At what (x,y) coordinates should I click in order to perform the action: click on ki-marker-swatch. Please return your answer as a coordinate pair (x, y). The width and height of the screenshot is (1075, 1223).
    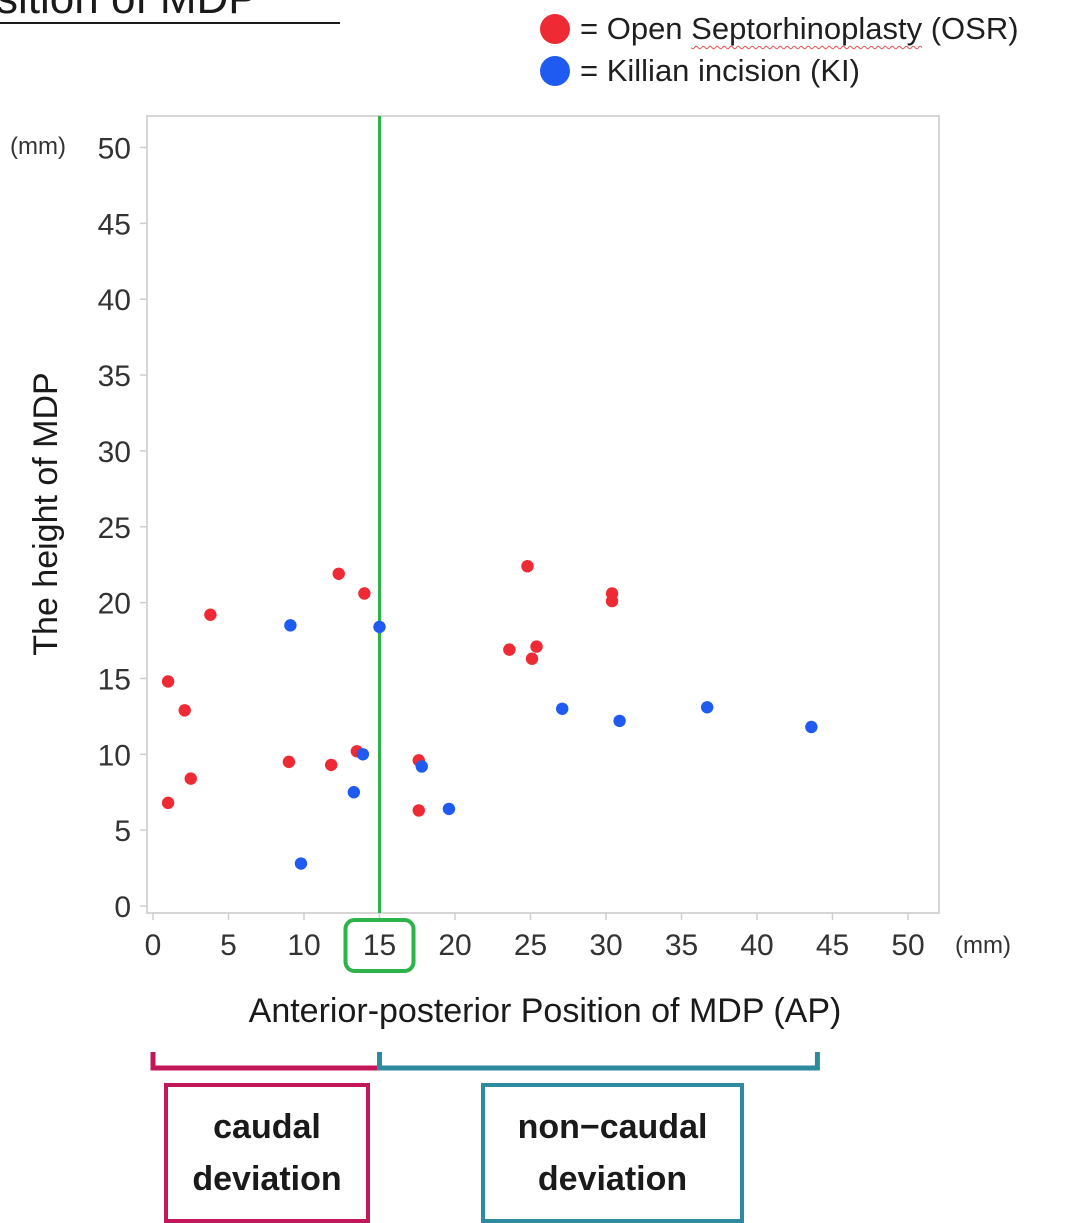
    Looking at the image, I should click on (555, 71).